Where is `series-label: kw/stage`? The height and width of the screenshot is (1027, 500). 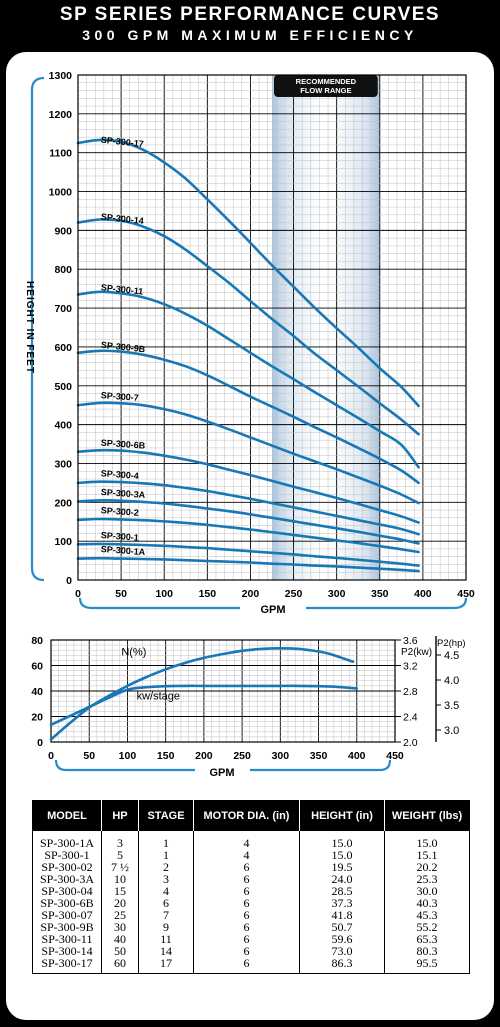 series-label: kw/stage is located at coordinates (158, 696).